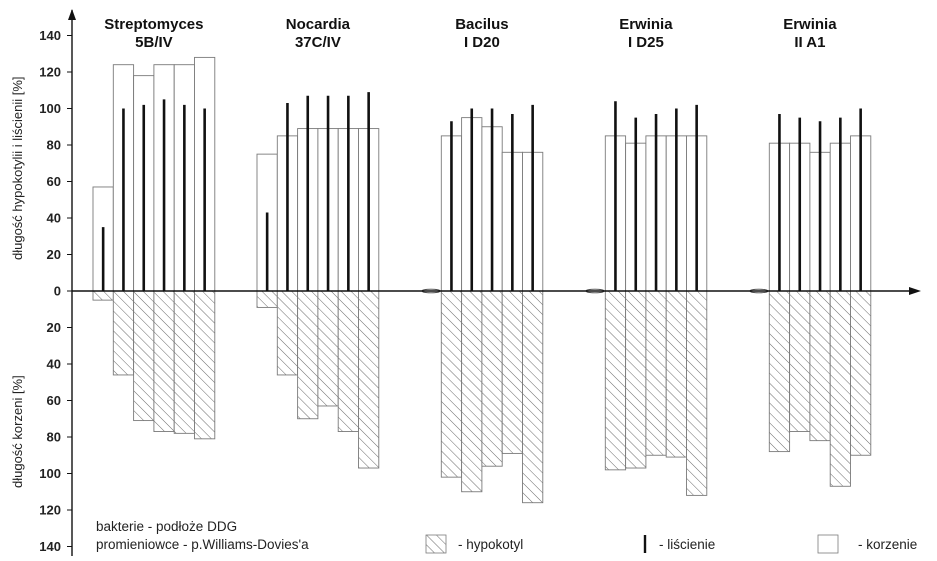 Image resolution: width=937 pixels, height=561 pixels. I want to click on y-tick-label-up-60: 60, so click(54, 181).